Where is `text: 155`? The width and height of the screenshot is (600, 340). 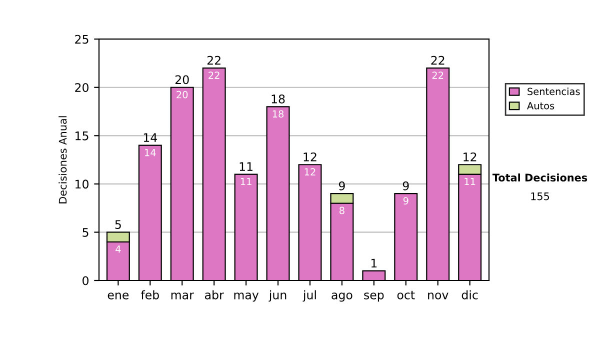 text: 155 is located at coordinates (540, 196).